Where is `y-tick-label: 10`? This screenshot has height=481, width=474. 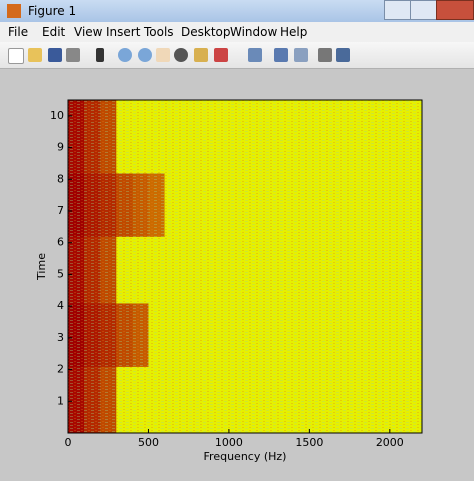 y-tick-label: 10 is located at coordinates (57, 115).